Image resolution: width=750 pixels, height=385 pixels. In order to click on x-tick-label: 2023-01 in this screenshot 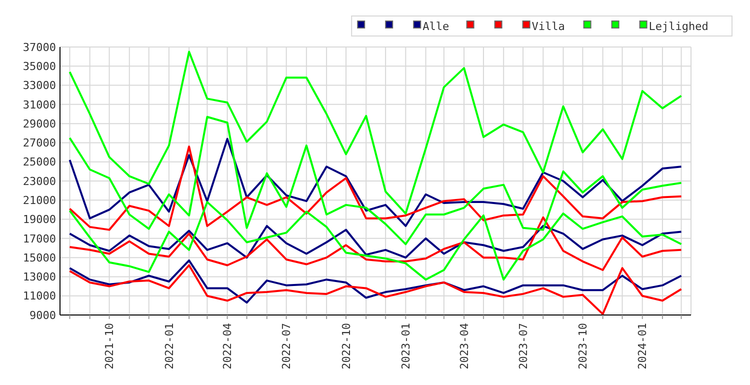, I will do `click(406, 346)`.